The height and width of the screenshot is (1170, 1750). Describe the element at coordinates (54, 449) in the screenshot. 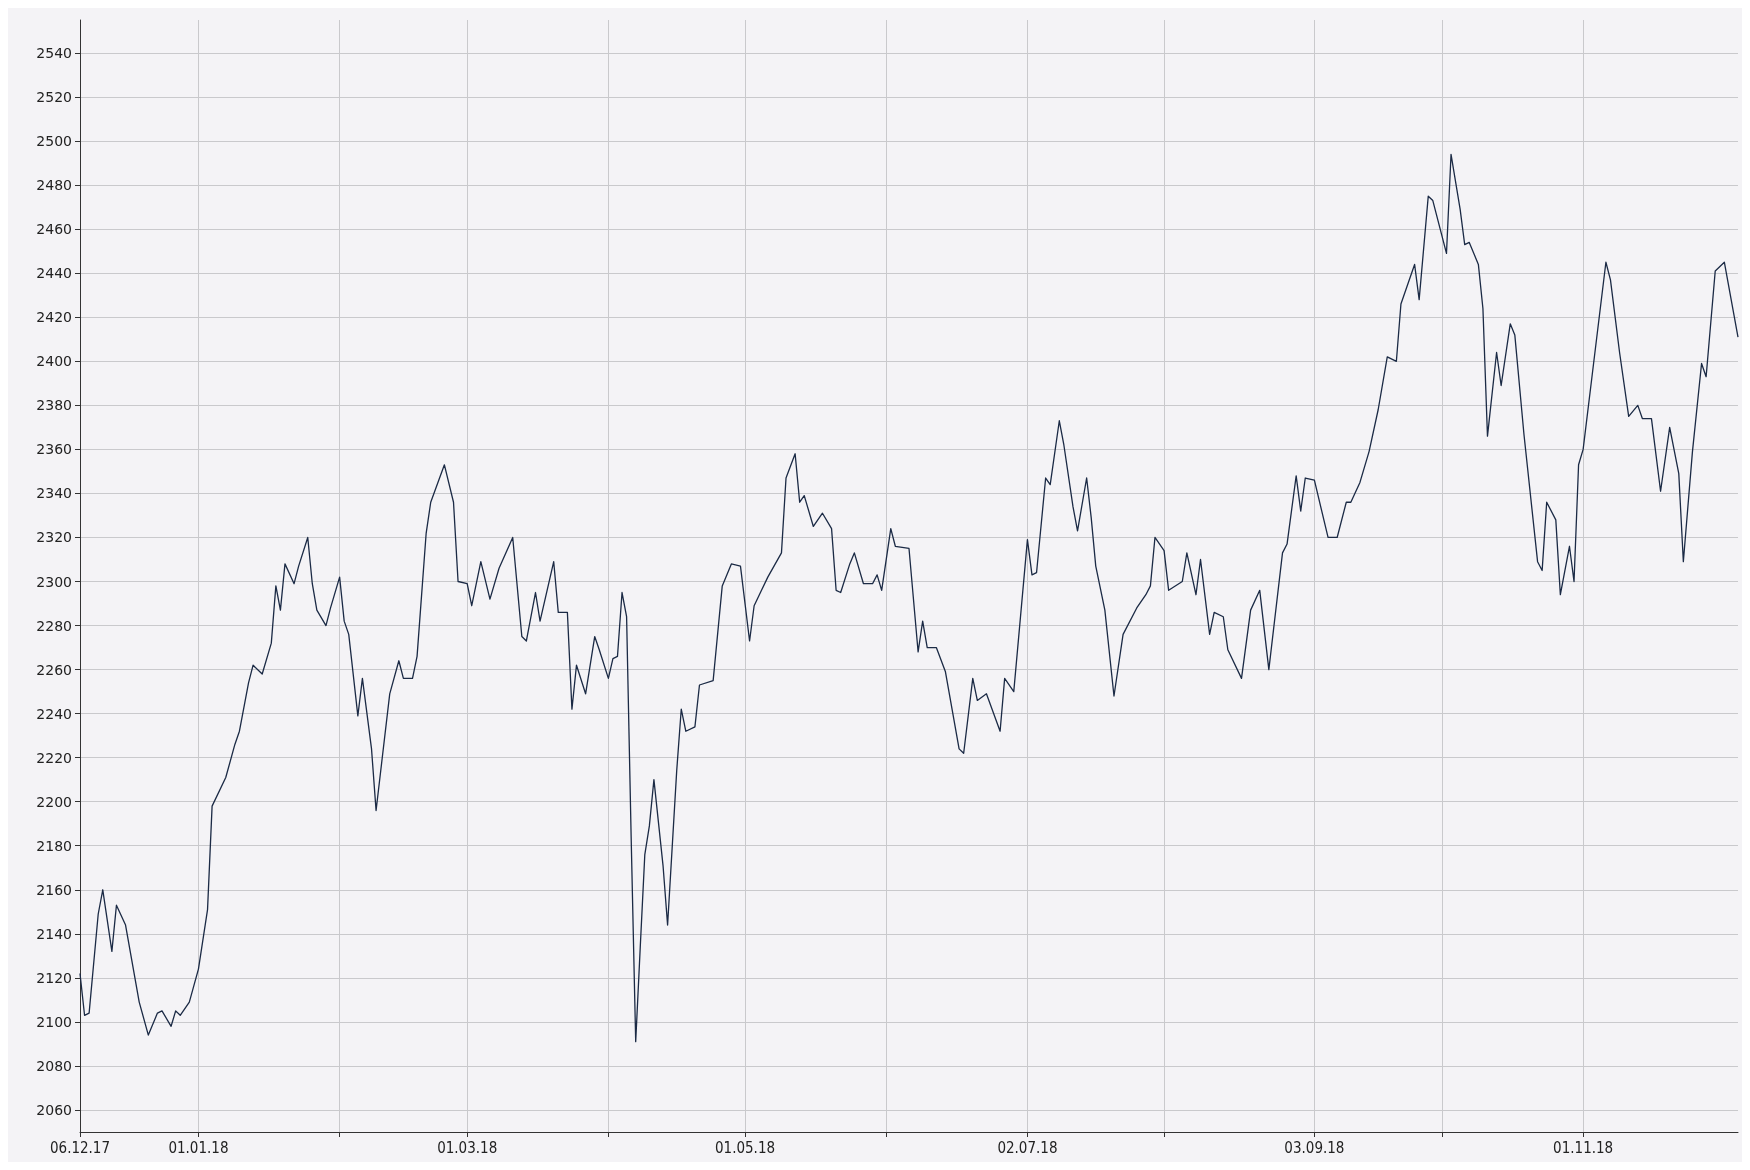

I see `y-tick-label: 2360` at that location.